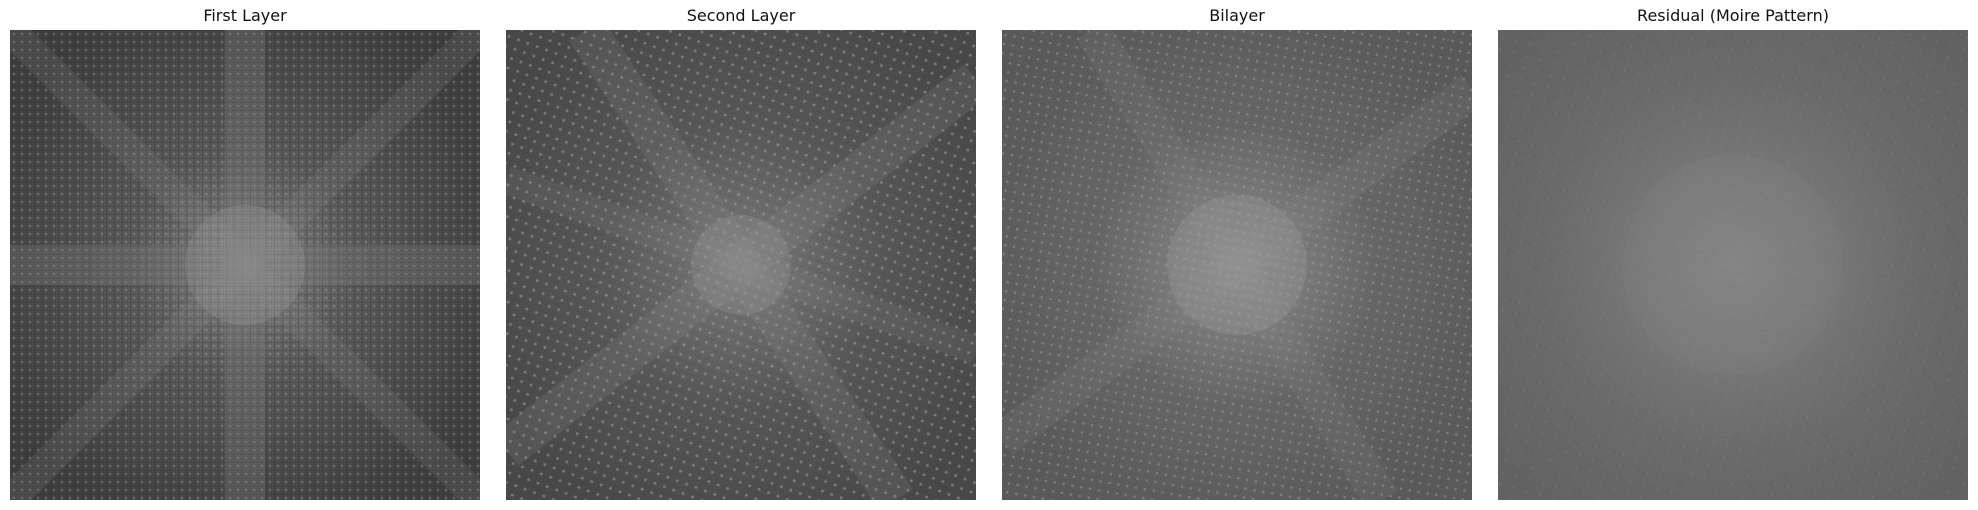 The image size is (1978, 510). I want to click on panel-title: Second Layer, so click(741, 15).